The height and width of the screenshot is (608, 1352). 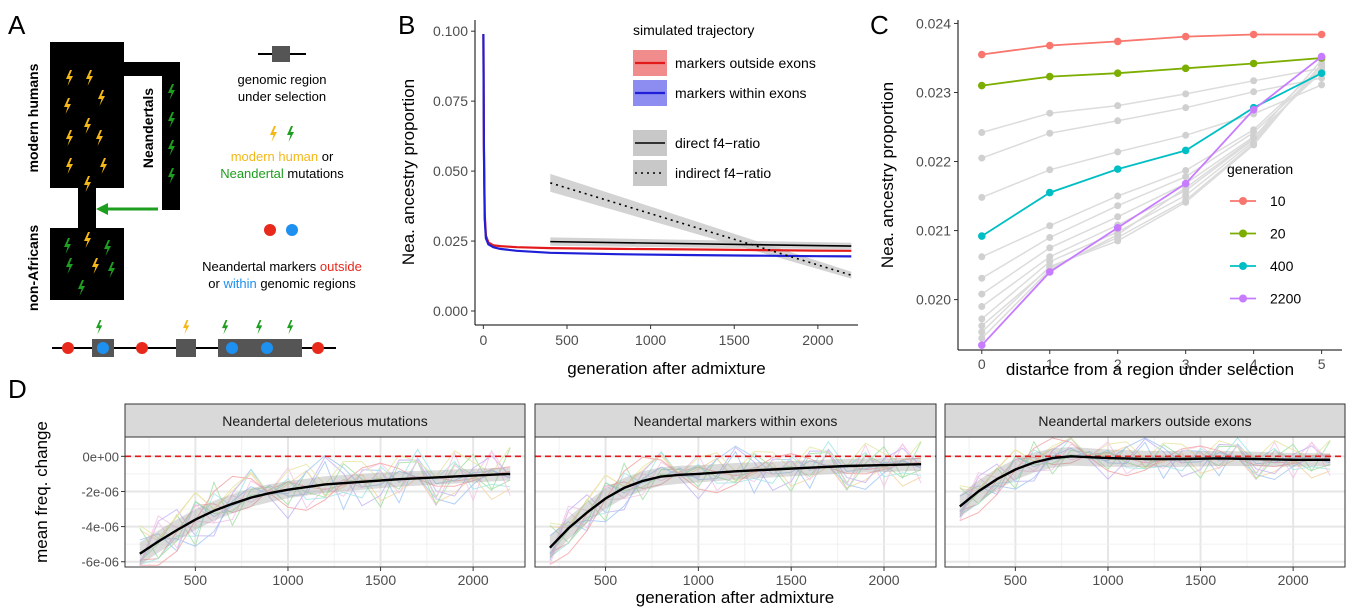 I want to click on y-tick-label: 0.022, so click(x=933, y=162).